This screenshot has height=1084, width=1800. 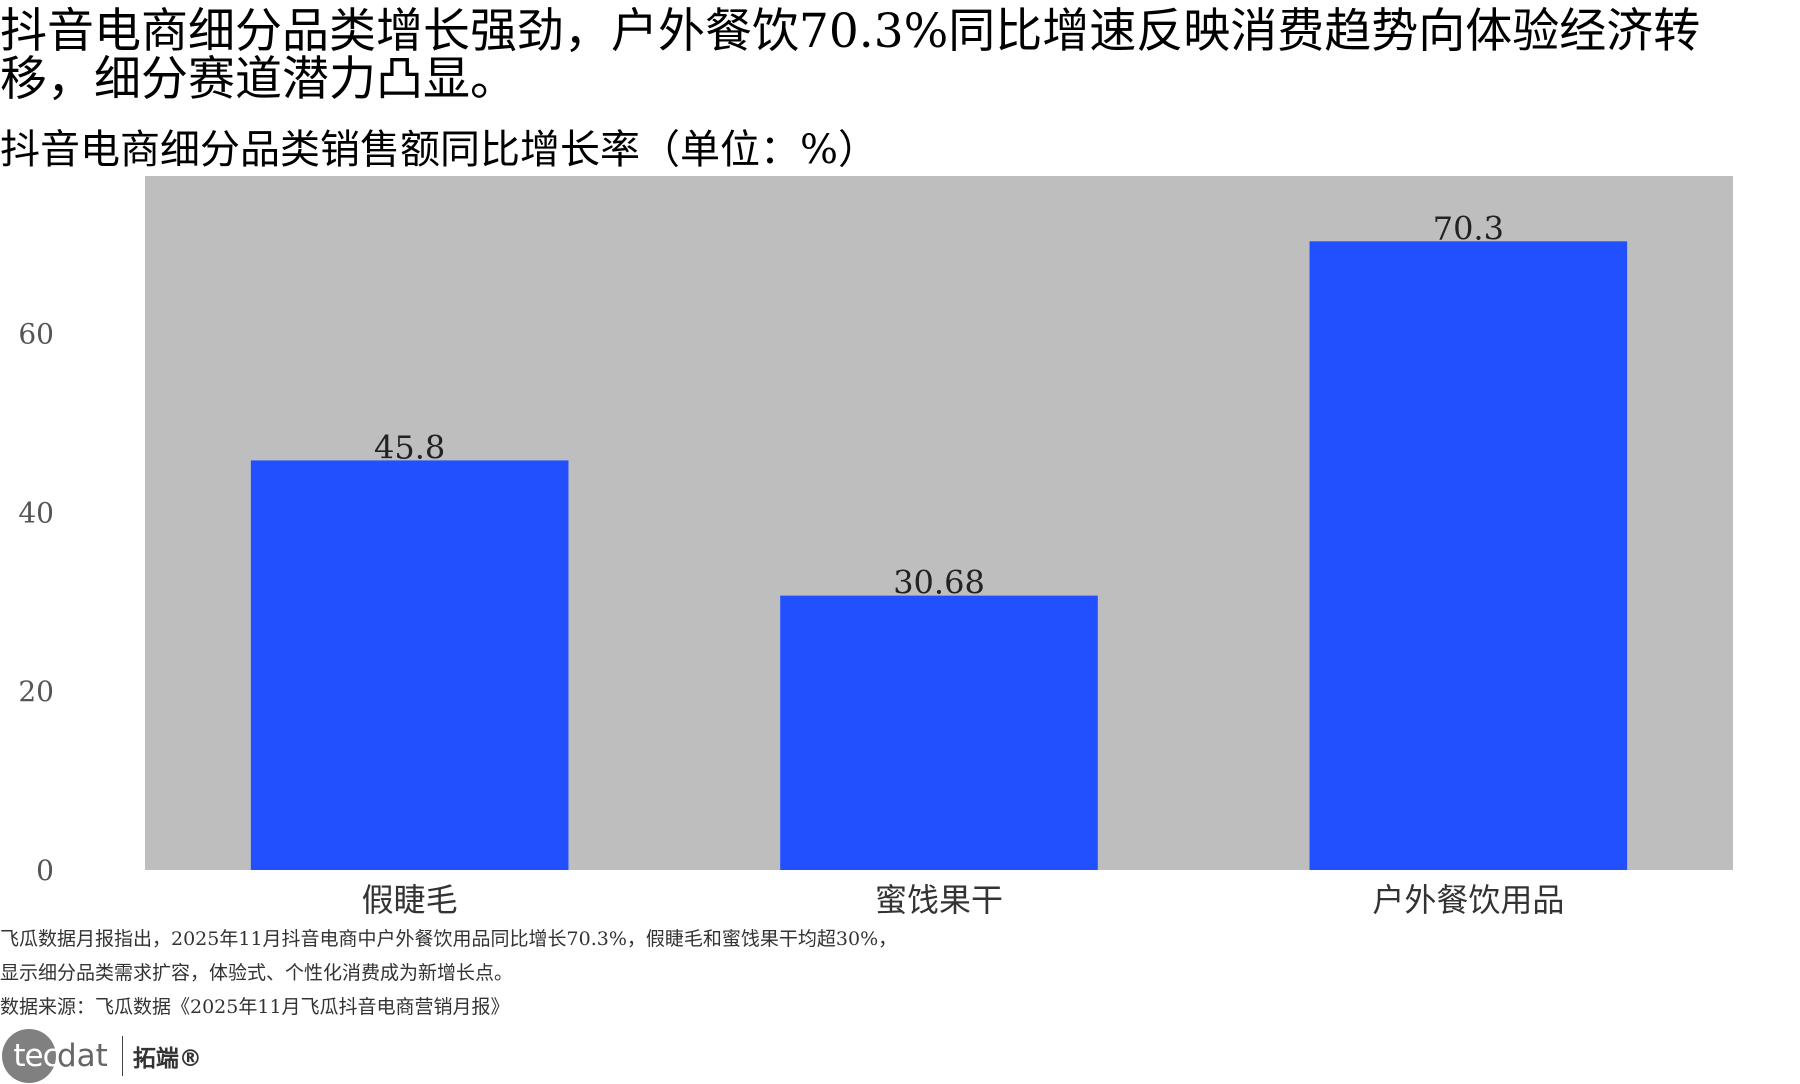 What do you see at coordinates (1468, 900) in the screenshot?
I see `x-tick-label: 户外餐饮用品` at bounding box center [1468, 900].